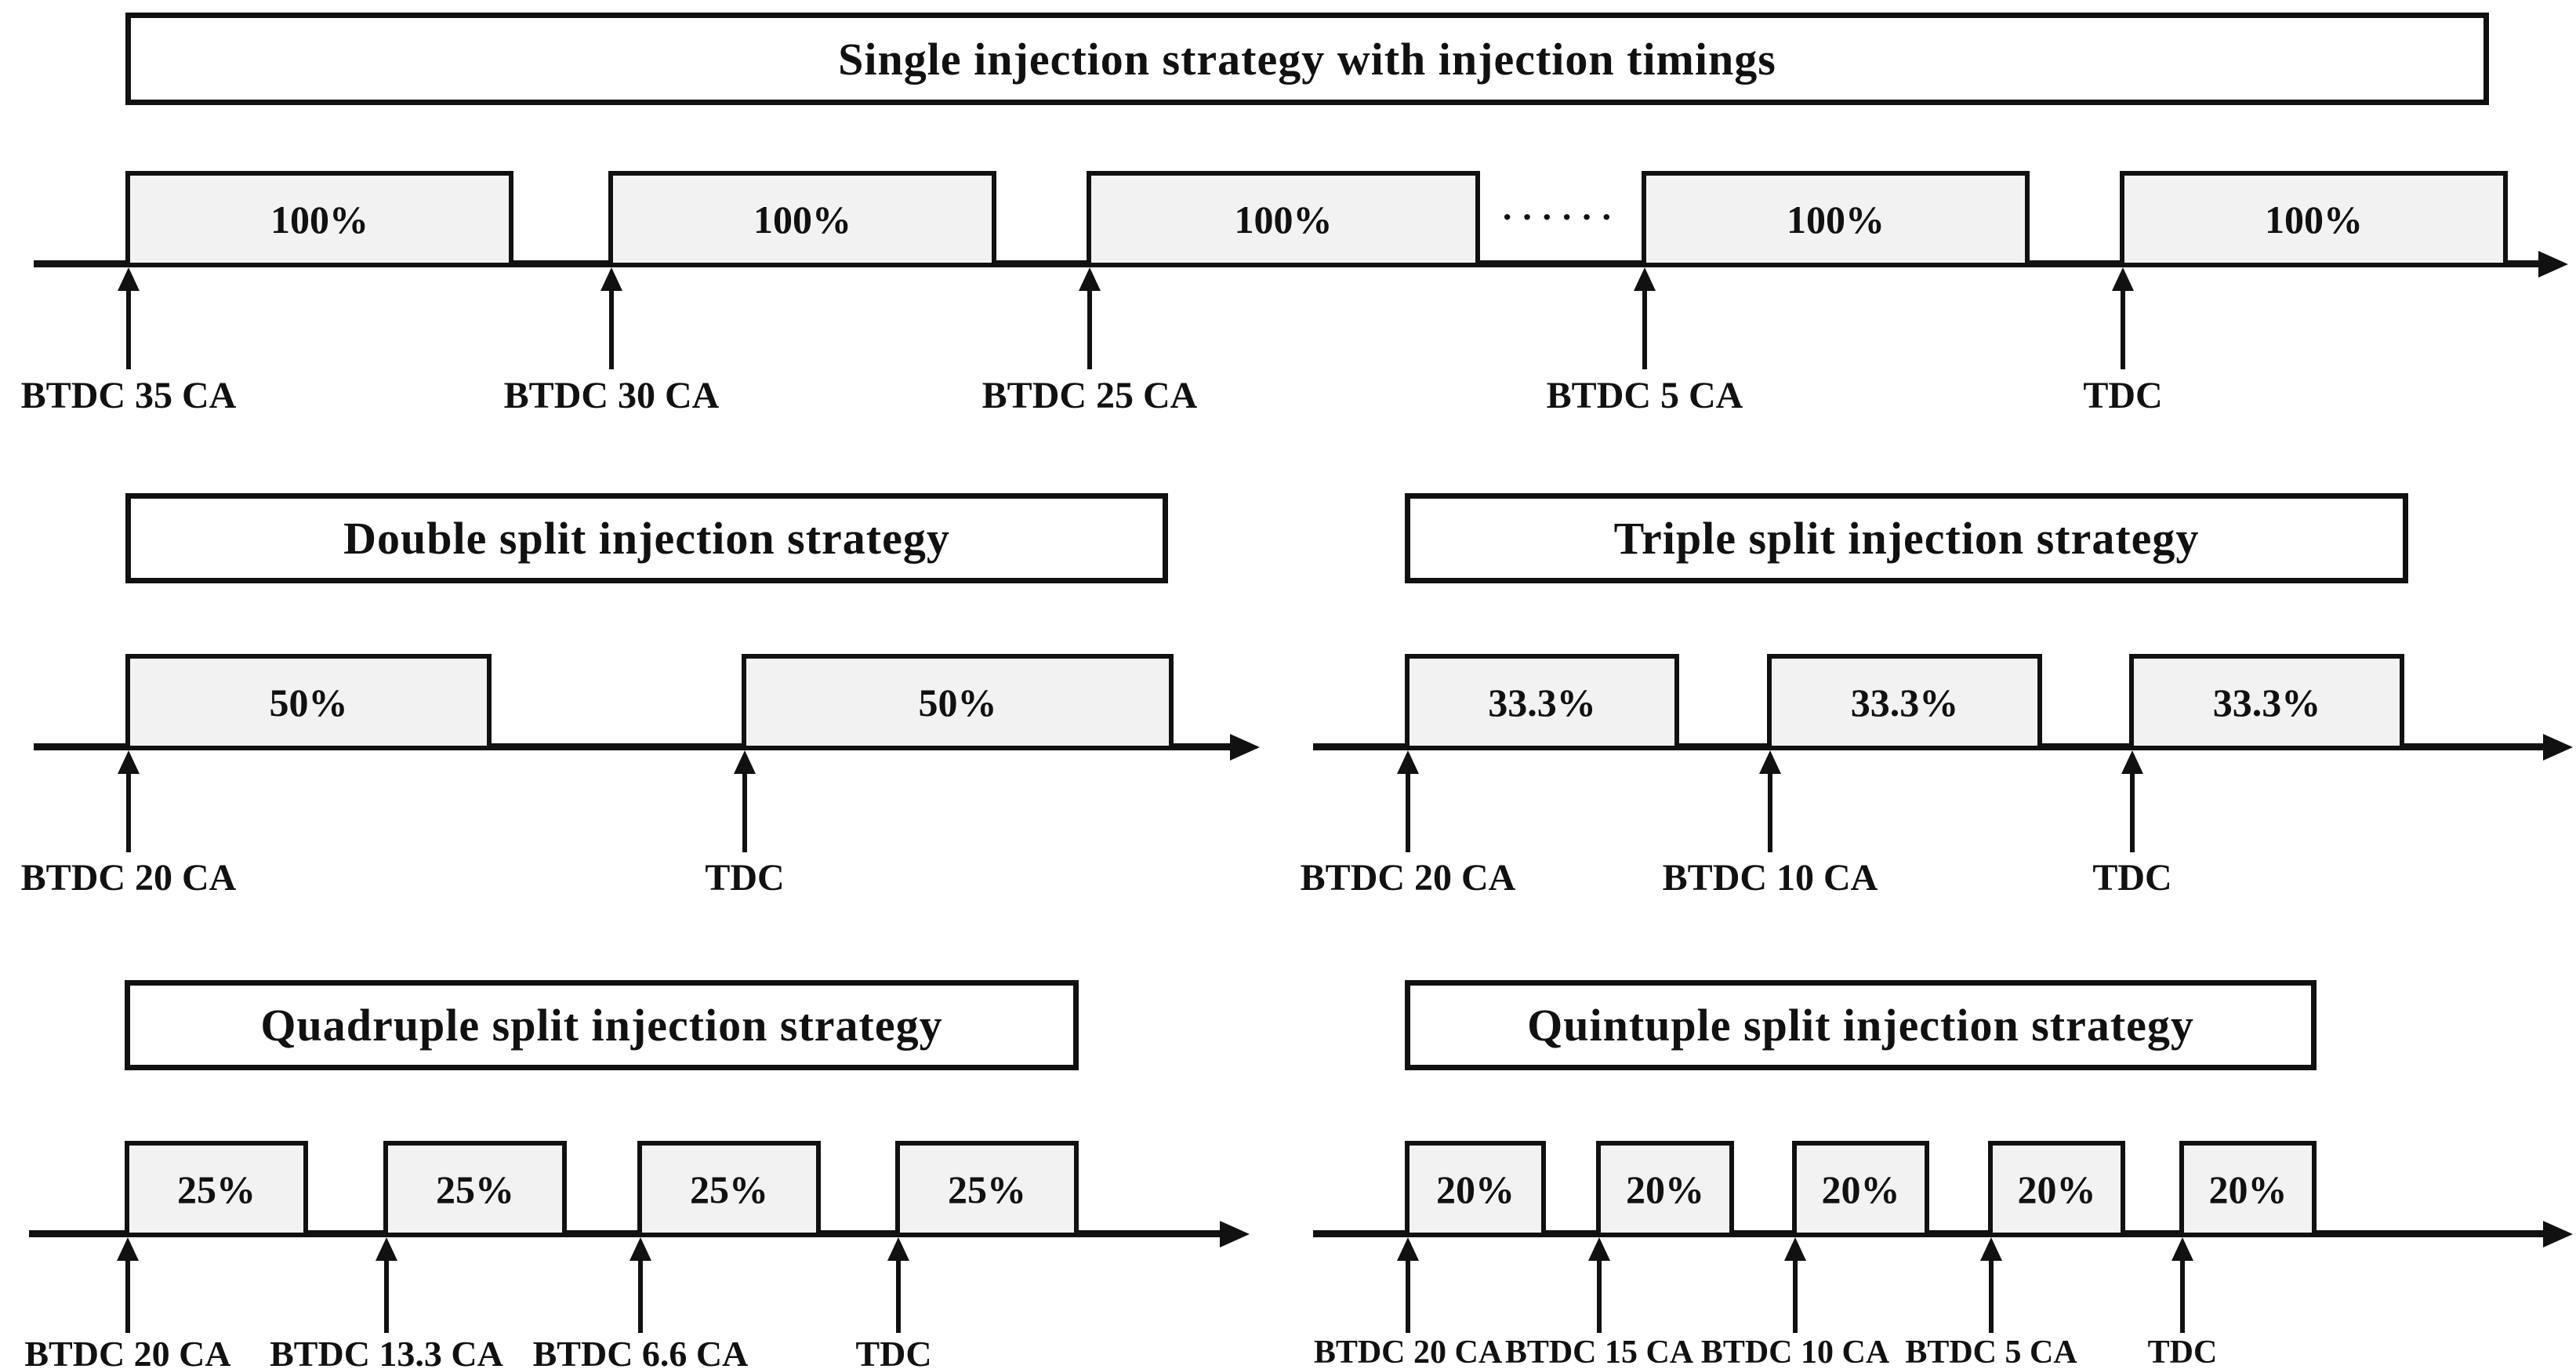 The width and height of the screenshot is (2576, 1369). Describe the element at coordinates (1599, 1352) in the screenshot. I see `injection-timing-label: BTDC 15 CA` at that location.